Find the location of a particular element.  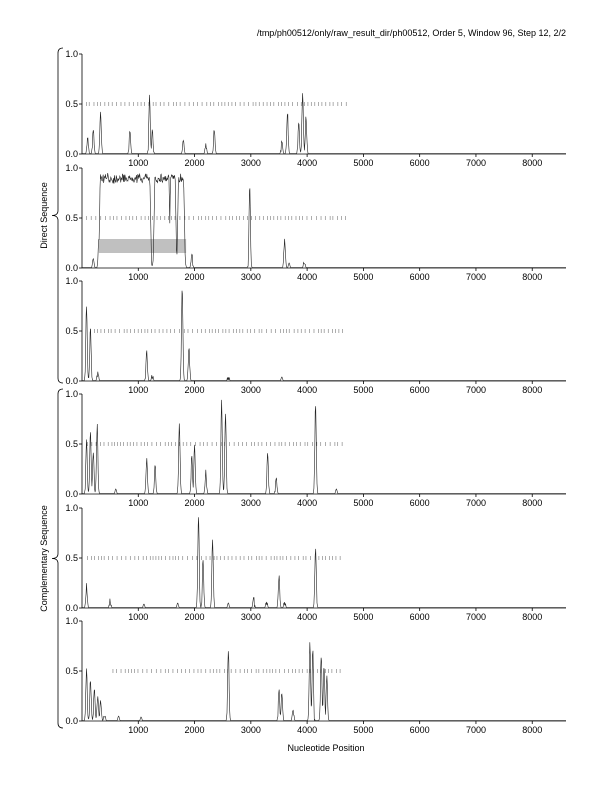

shaded-region is located at coordinates (142, 246).